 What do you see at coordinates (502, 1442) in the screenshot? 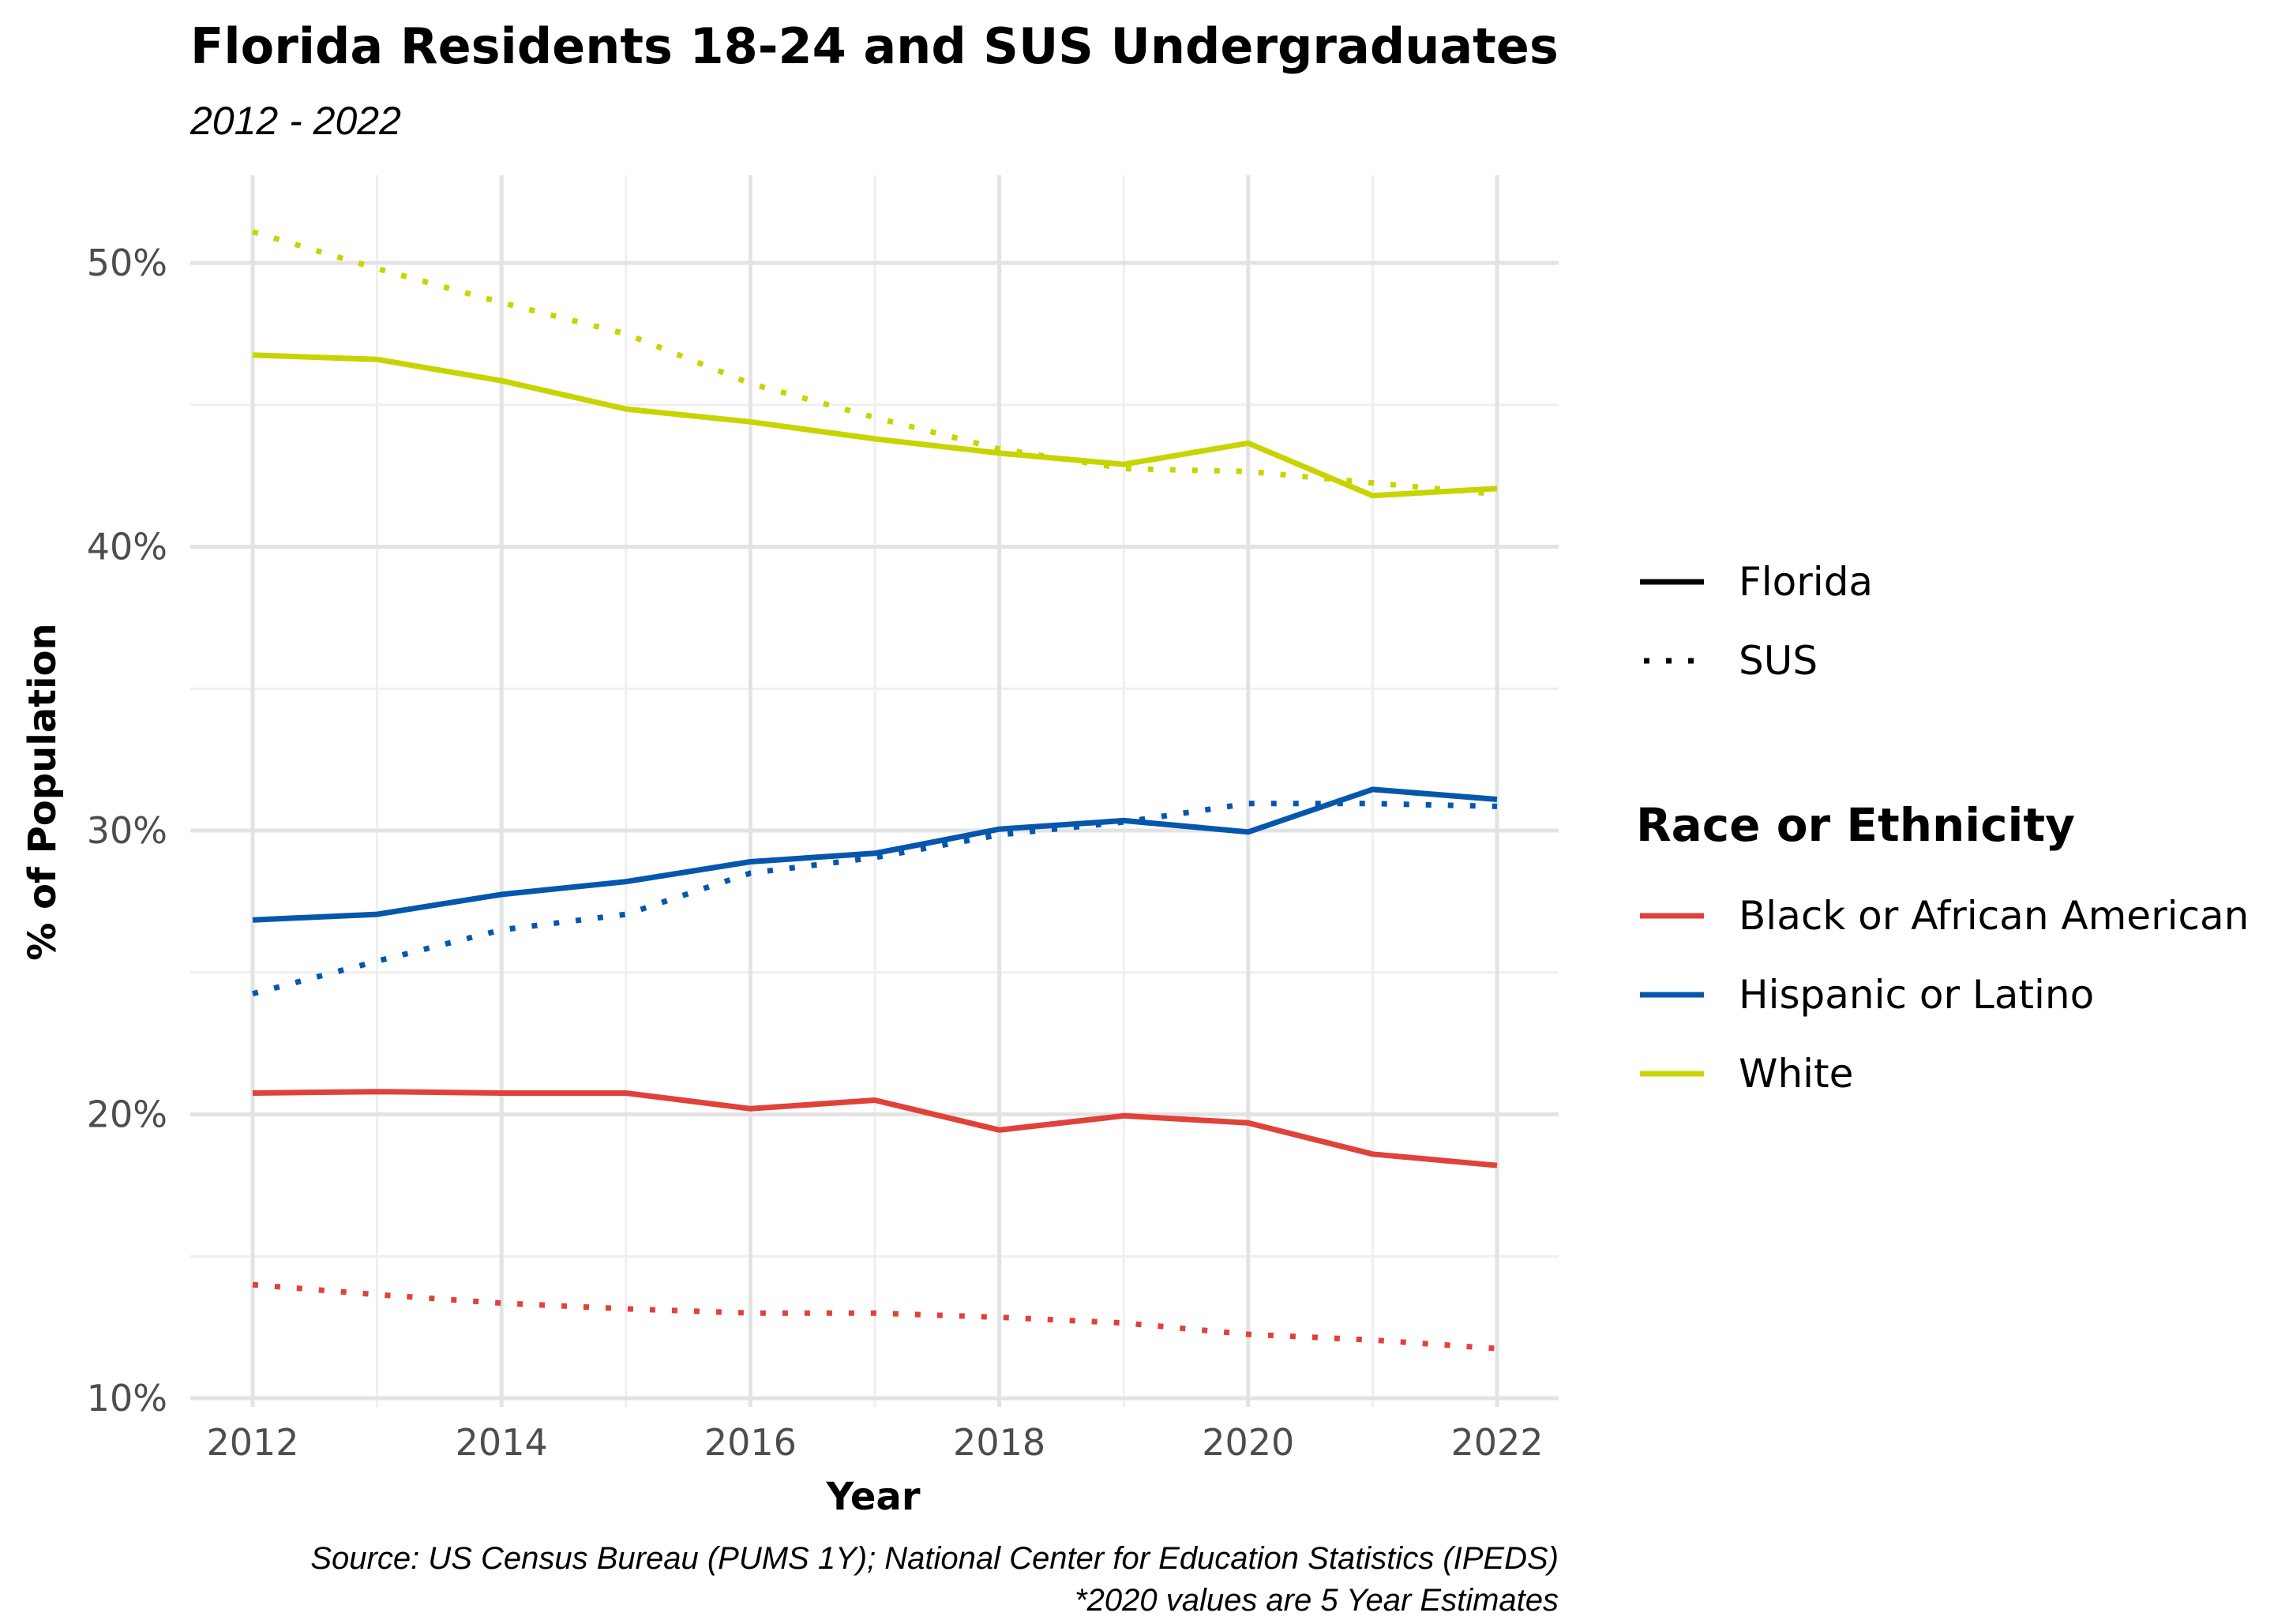
I see `x-tick-label: 2014` at bounding box center [502, 1442].